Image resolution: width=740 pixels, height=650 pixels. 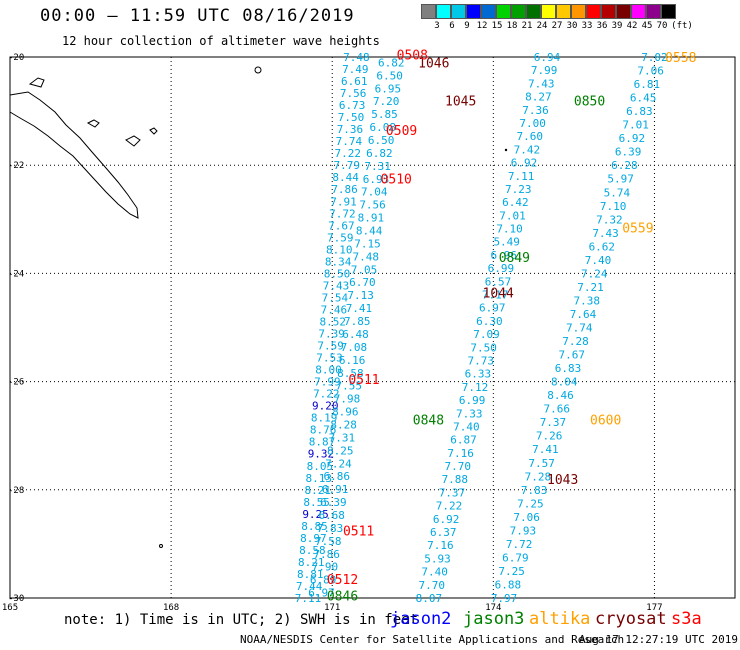 I want to click on wave-height-value: 6.88, so click(x=508, y=584).